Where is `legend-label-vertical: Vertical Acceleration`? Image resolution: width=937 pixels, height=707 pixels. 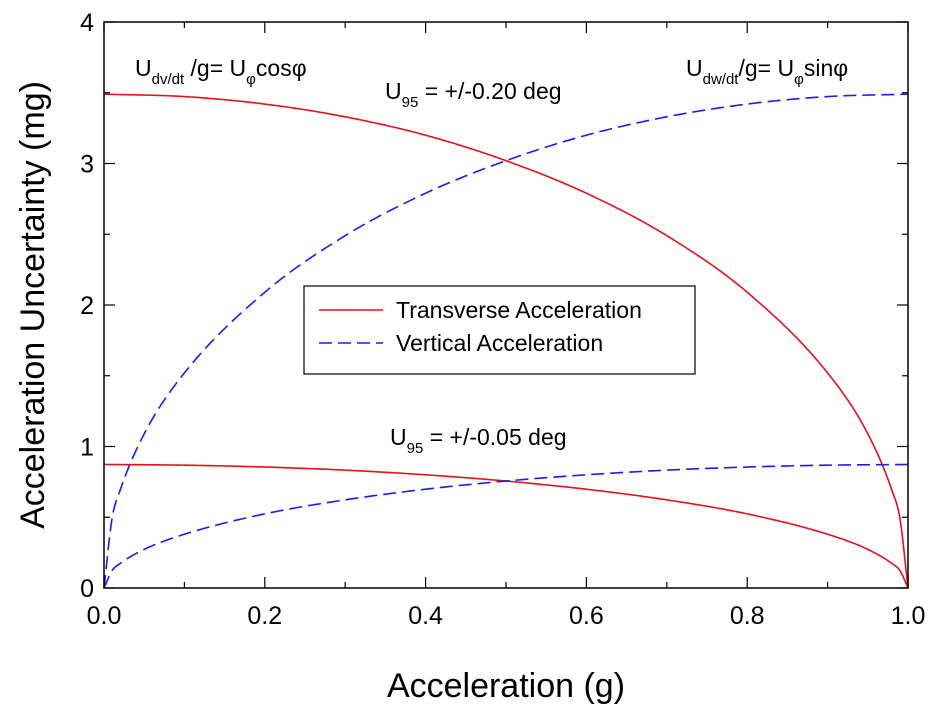
legend-label-vertical: Vertical Acceleration is located at coordinates (499, 343).